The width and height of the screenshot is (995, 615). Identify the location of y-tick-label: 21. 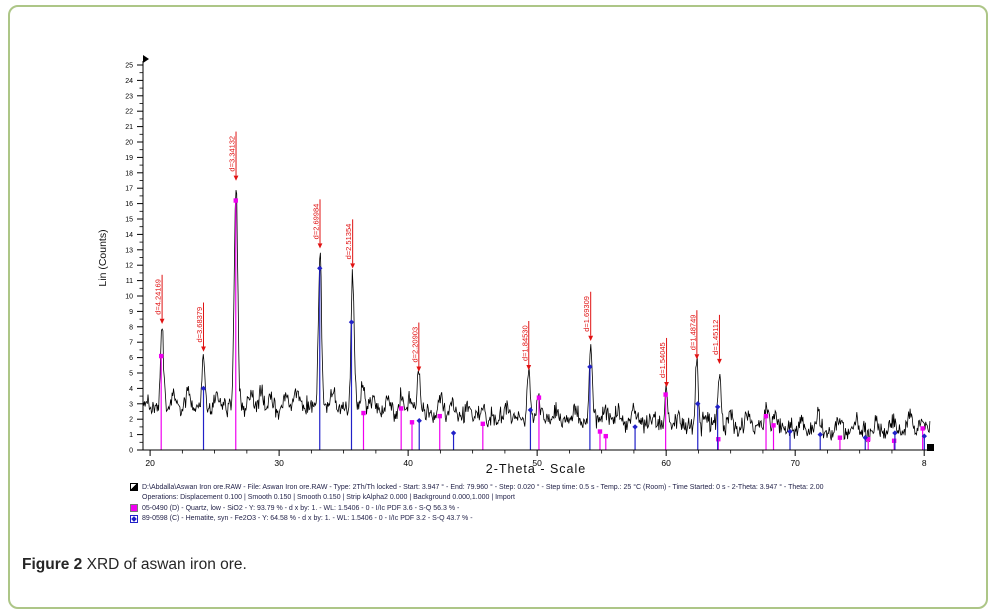
(129, 127).